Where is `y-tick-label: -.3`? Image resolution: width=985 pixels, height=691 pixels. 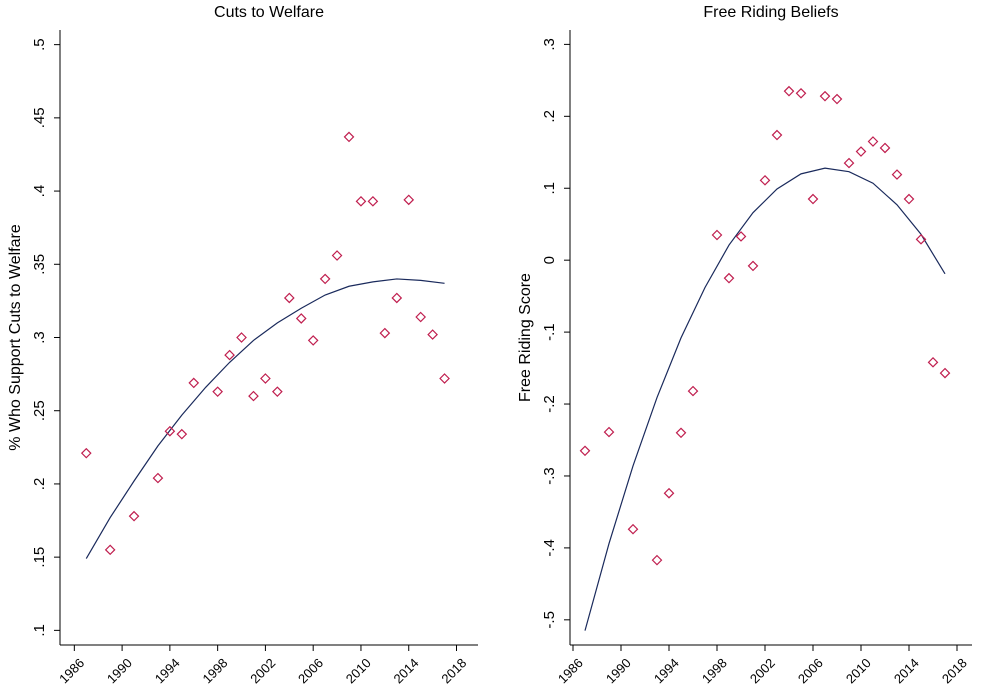
y-tick-label: -.3 is located at coordinates (549, 476).